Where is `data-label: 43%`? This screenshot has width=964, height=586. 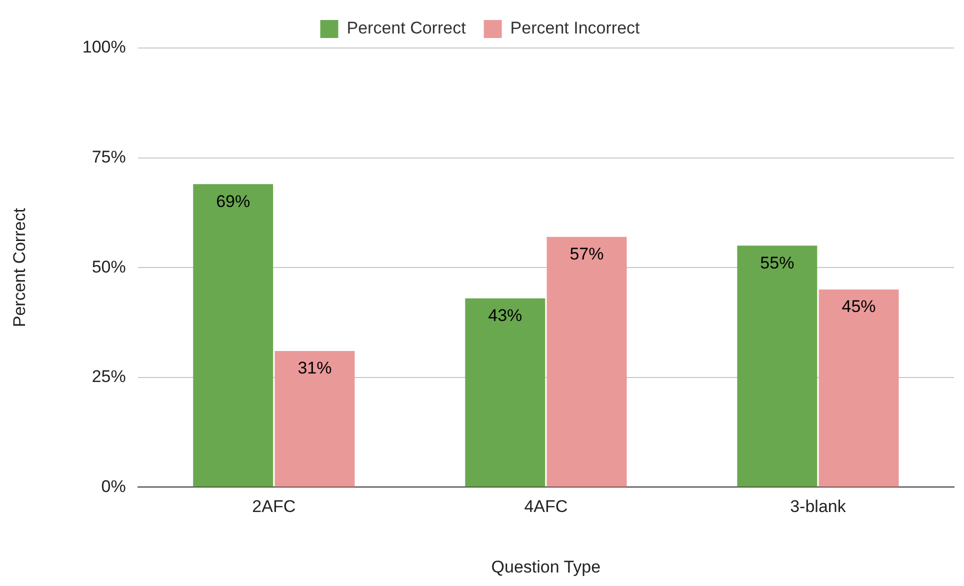 data-label: 43% is located at coordinates (505, 316).